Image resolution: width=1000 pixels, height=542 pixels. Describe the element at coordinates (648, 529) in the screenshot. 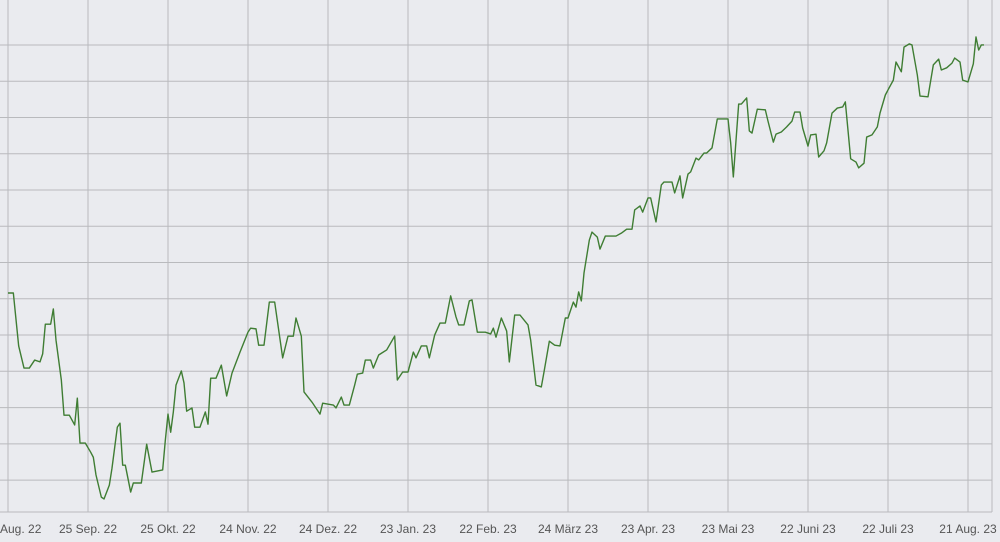

I see `x-tick-label: 23 Apr. 23` at that location.